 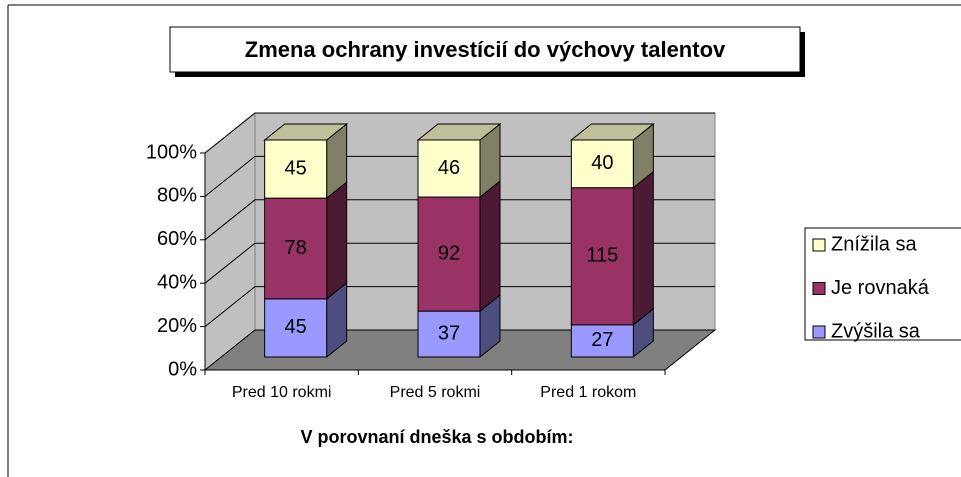 I want to click on legend-label: Zvýšila sa, so click(x=876, y=331).